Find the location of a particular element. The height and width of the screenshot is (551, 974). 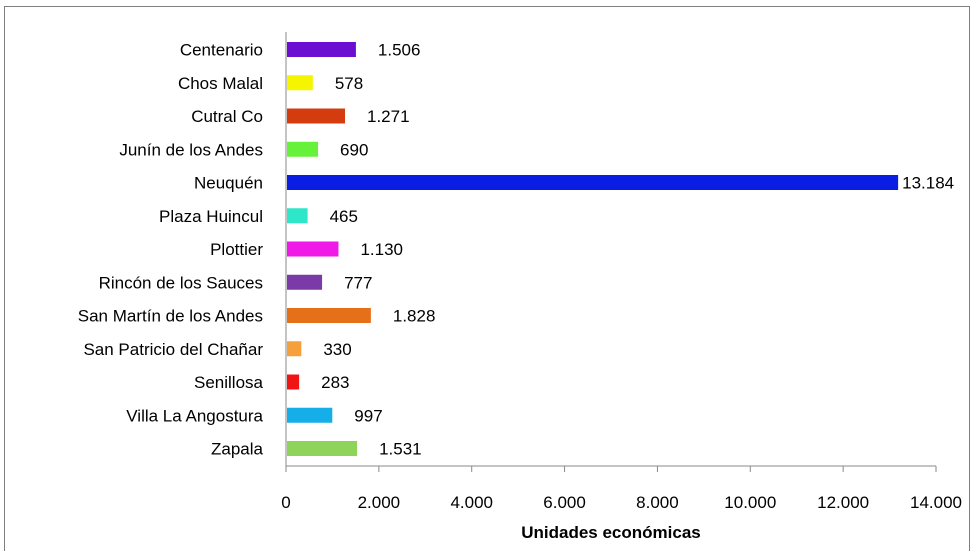

category-label: San Martín de los Andes is located at coordinates (170, 316).